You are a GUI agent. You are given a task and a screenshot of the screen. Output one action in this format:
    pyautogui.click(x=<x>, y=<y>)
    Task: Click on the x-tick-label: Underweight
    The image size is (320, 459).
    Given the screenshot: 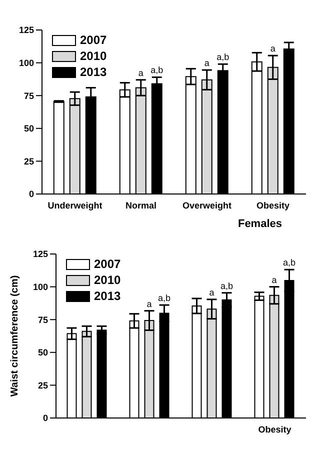 What is the action you would take?
    pyautogui.click(x=75, y=205)
    